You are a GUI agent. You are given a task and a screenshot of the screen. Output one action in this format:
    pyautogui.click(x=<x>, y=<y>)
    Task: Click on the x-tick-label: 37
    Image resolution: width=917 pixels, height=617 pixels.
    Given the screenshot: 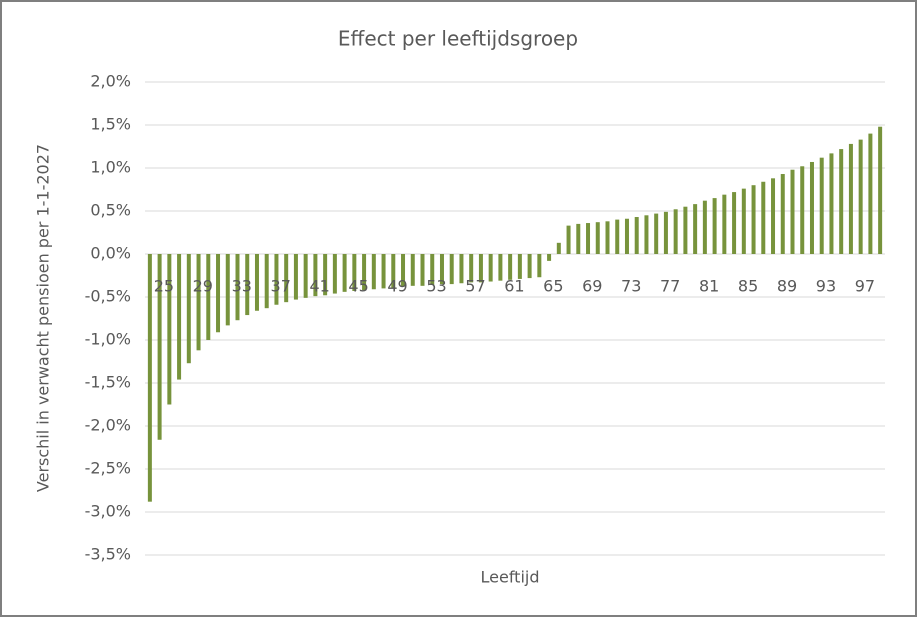 What is the action you would take?
    pyautogui.click(x=281, y=286)
    